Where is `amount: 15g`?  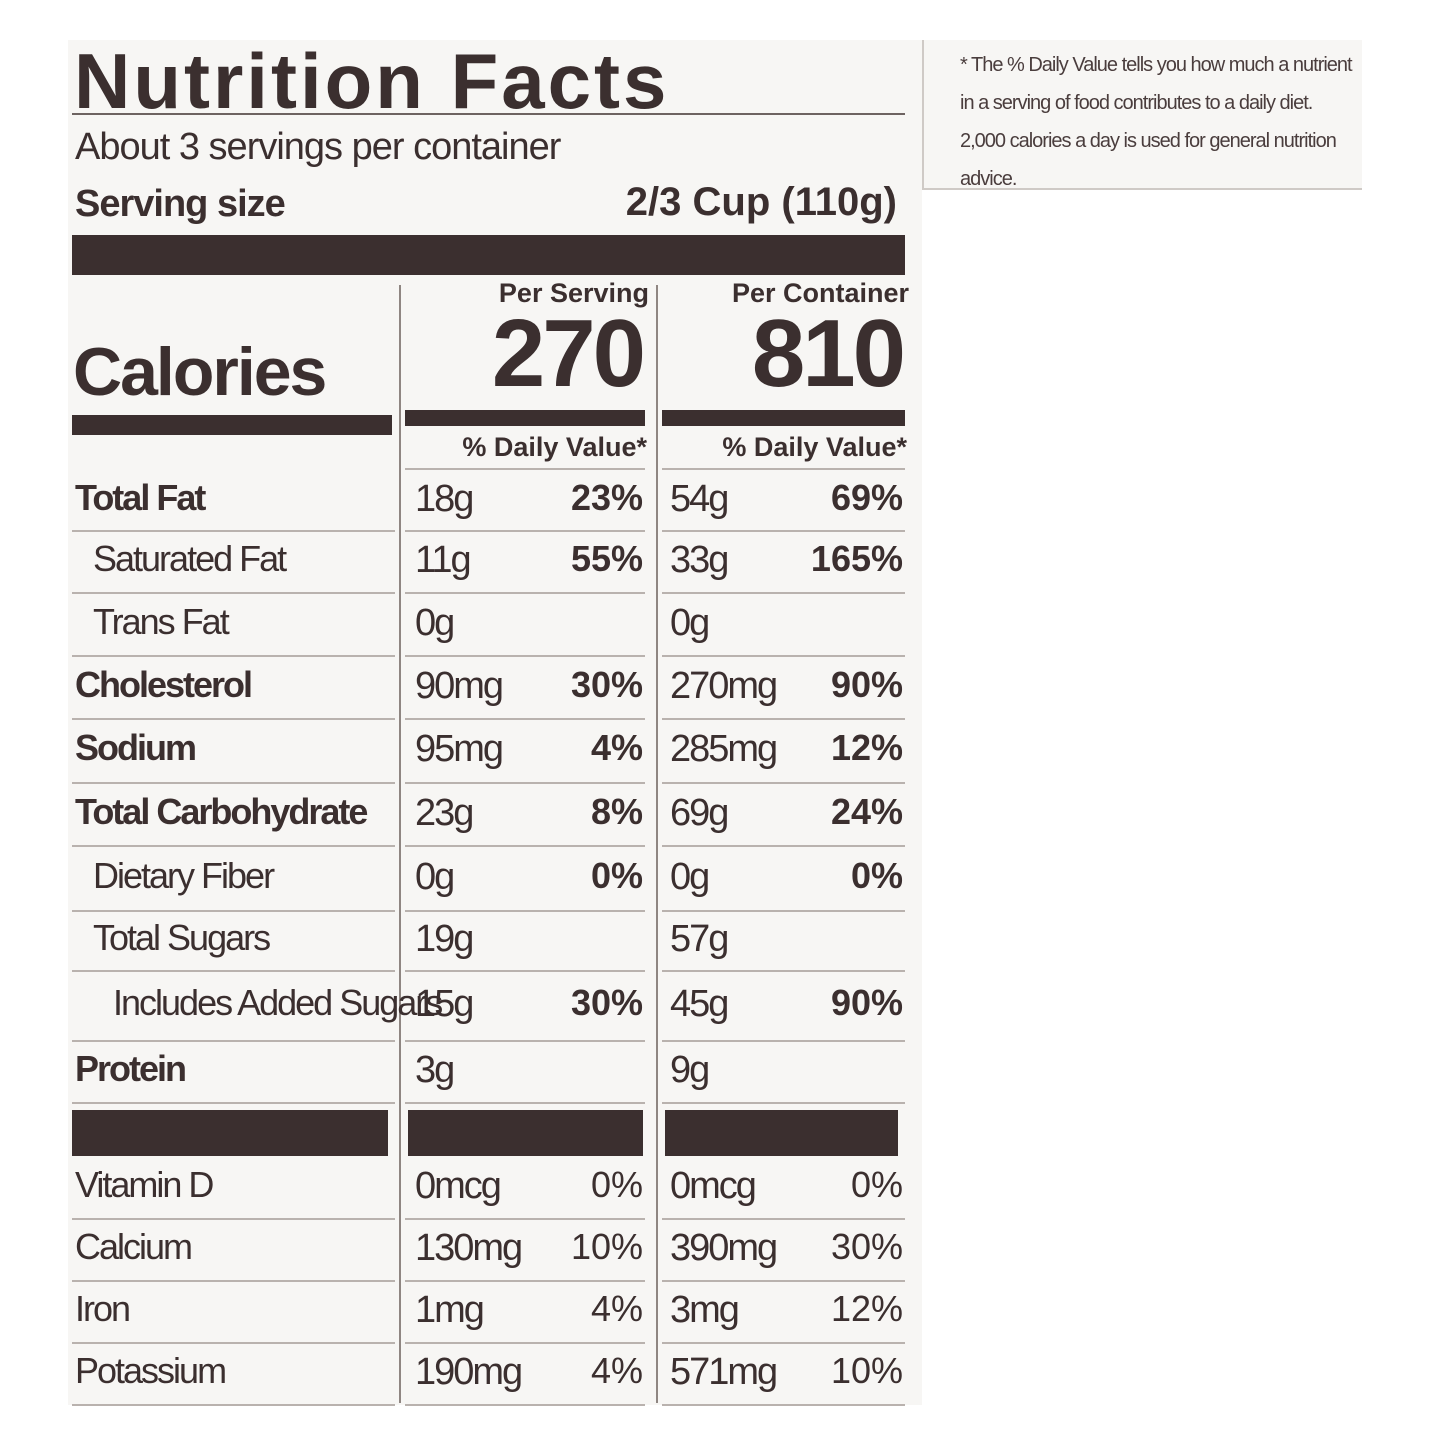 amount: 15g is located at coordinates (444, 1004).